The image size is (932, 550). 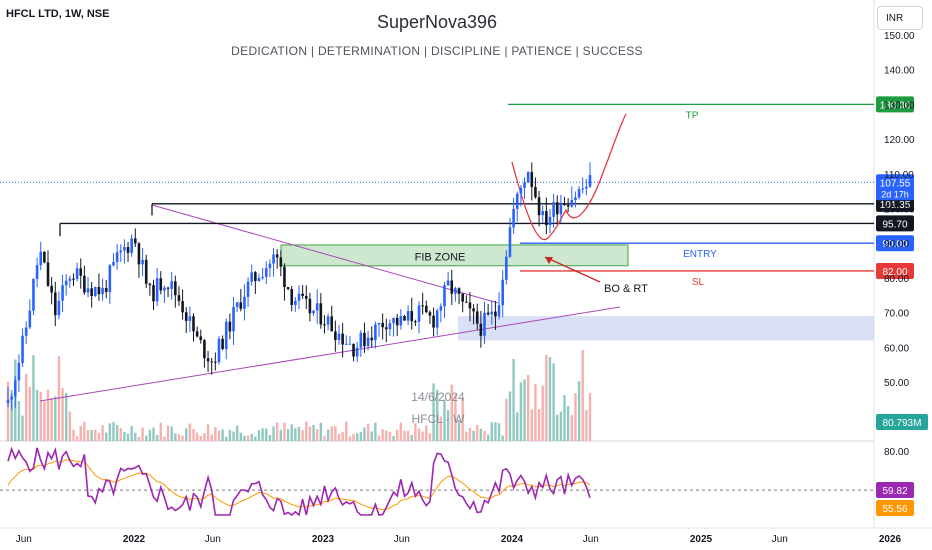 I want to click on y-tick-label: 50.00, so click(x=896, y=383).